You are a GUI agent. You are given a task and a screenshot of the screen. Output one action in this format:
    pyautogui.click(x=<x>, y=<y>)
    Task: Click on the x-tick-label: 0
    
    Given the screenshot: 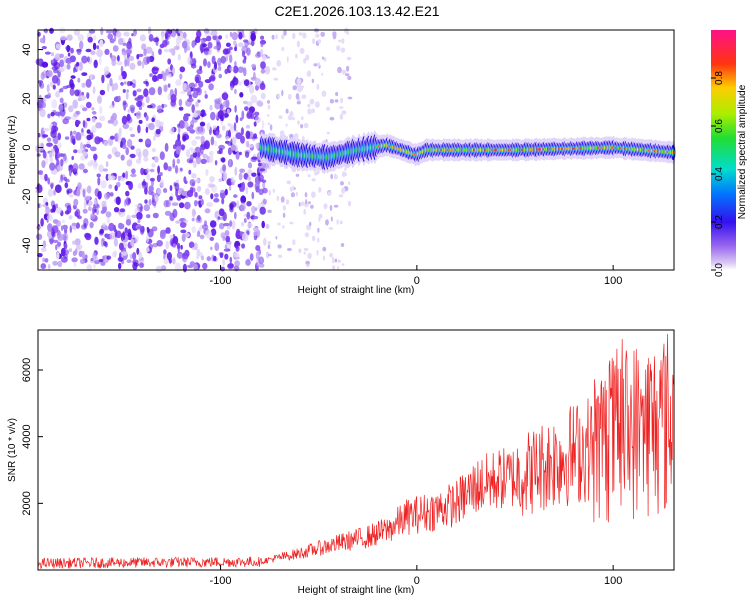 What is the action you would take?
    pyautogui.click(x=417, y=581)
    